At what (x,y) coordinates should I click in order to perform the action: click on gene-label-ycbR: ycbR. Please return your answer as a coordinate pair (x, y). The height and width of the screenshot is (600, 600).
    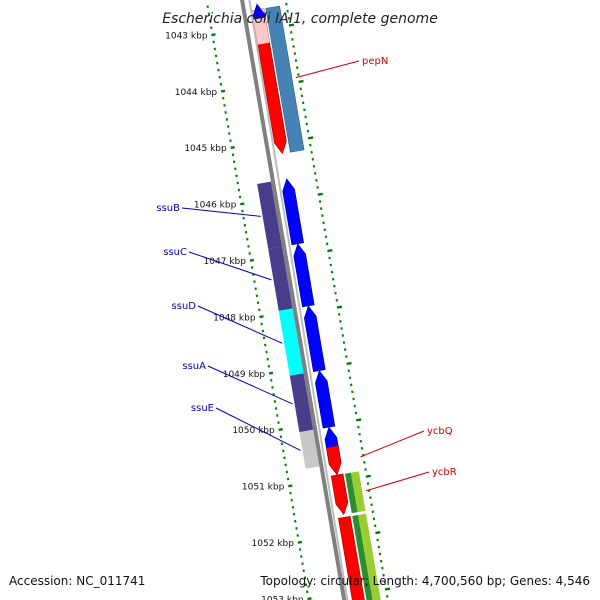
    Looking at the image, I should click on (444, 472).